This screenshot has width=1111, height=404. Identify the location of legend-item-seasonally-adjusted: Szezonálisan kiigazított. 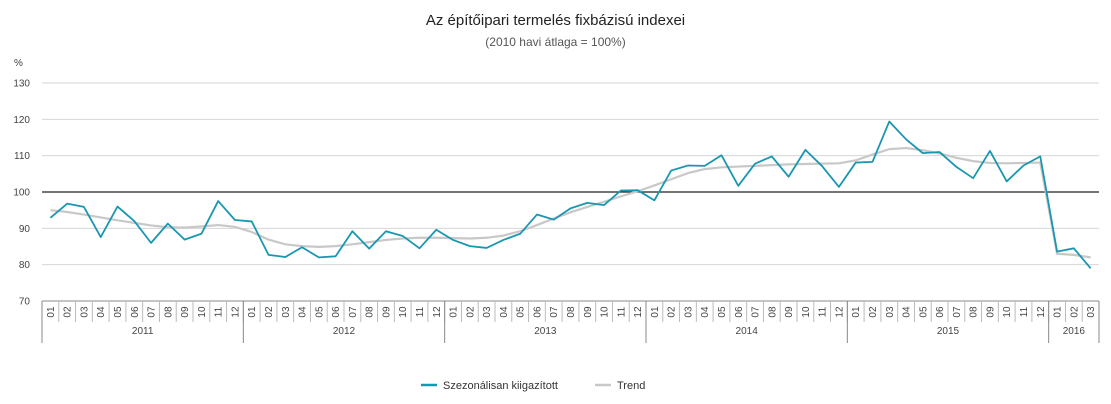
(489, 386).